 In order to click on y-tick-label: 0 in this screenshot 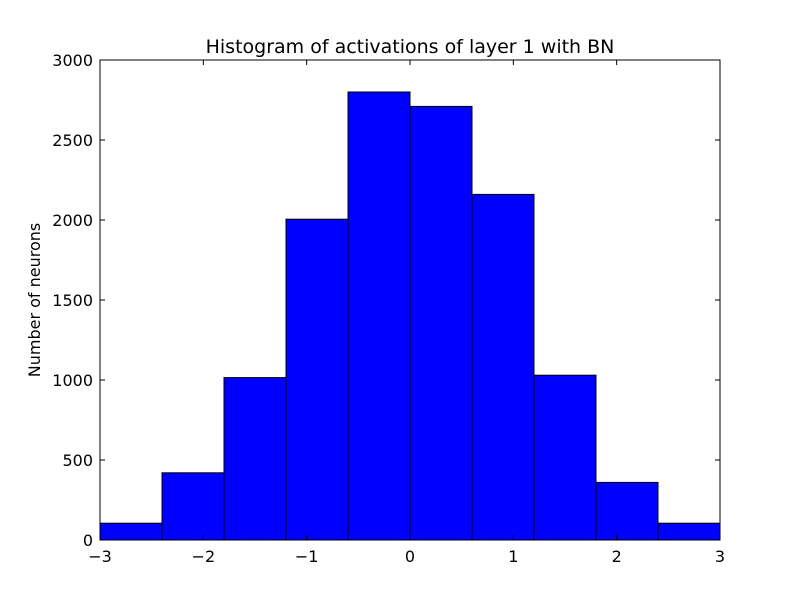, I will do `click(88, 540)`.